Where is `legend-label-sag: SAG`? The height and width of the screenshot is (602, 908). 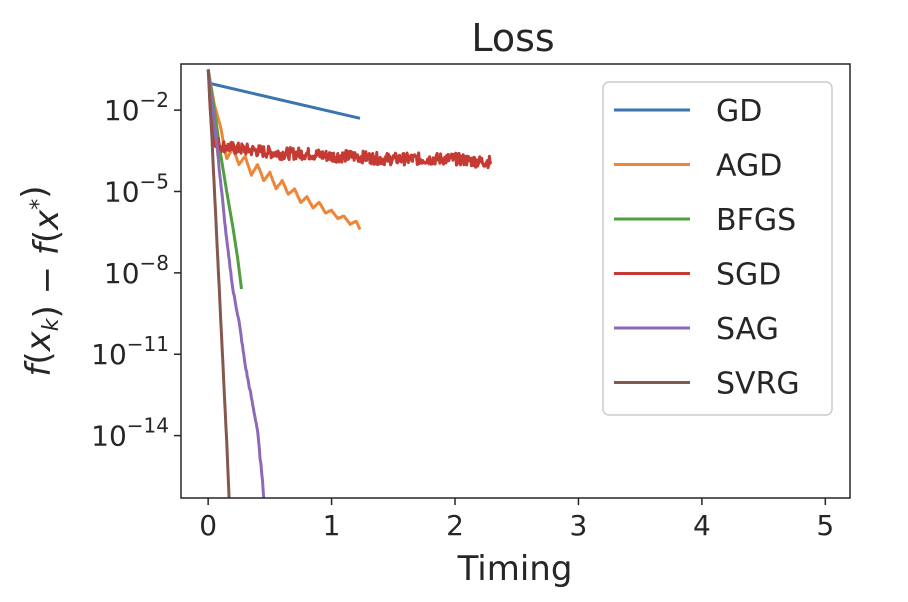 legend-label-sag: SAG is located at coordinates (747, 329).